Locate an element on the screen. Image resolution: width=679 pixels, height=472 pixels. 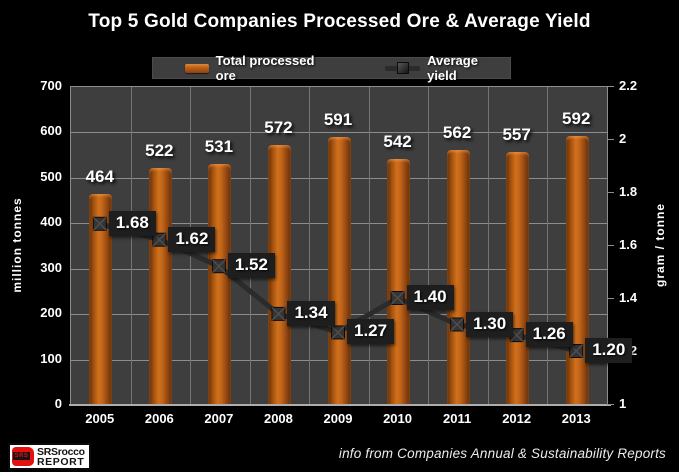
right-axis-tick-label: 1.4 is located at coordinates (628, 297).